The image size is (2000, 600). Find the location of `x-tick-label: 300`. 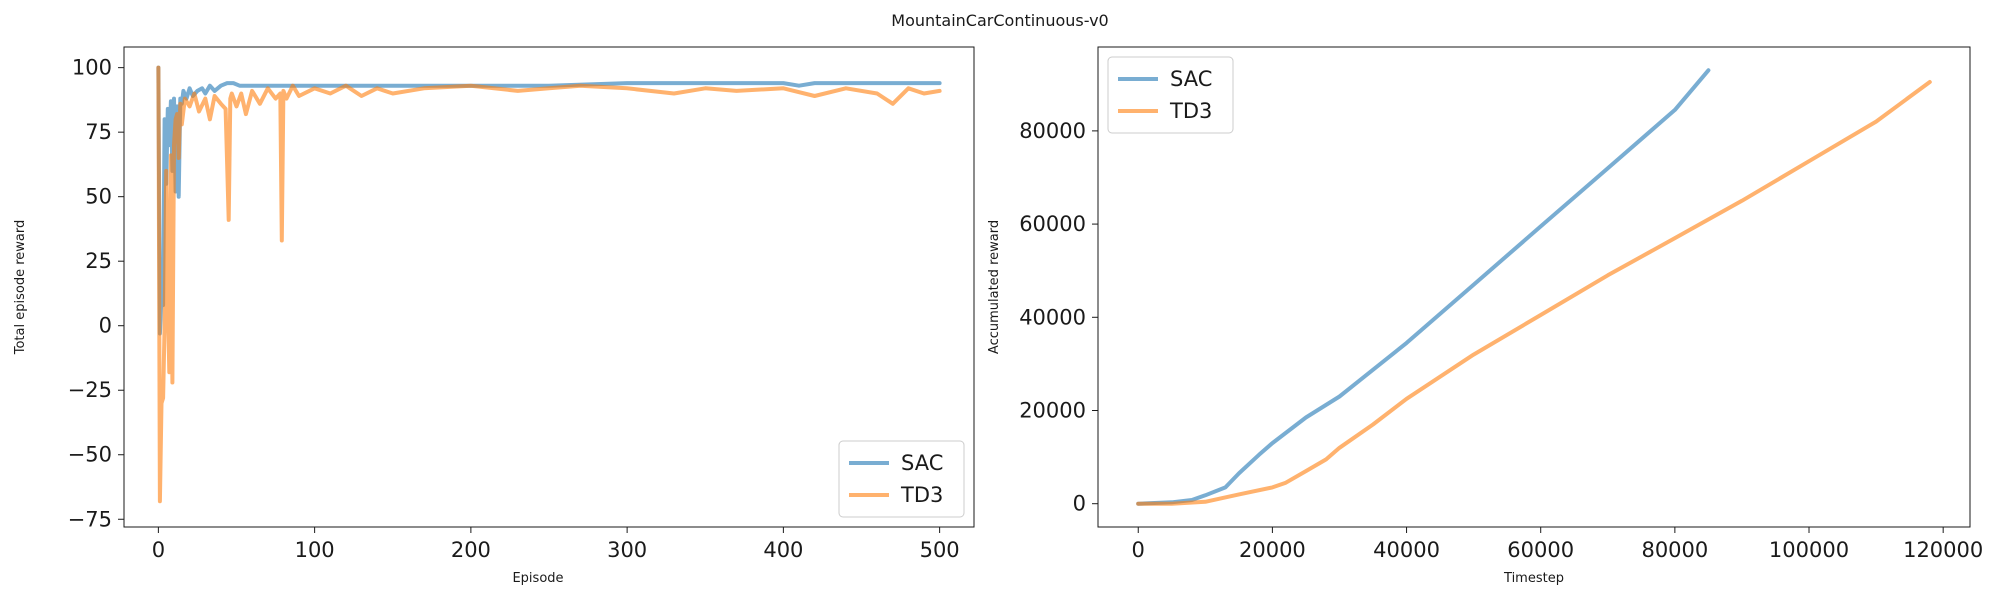

x-tick-label: 300 is located at coordinates (627, 550).